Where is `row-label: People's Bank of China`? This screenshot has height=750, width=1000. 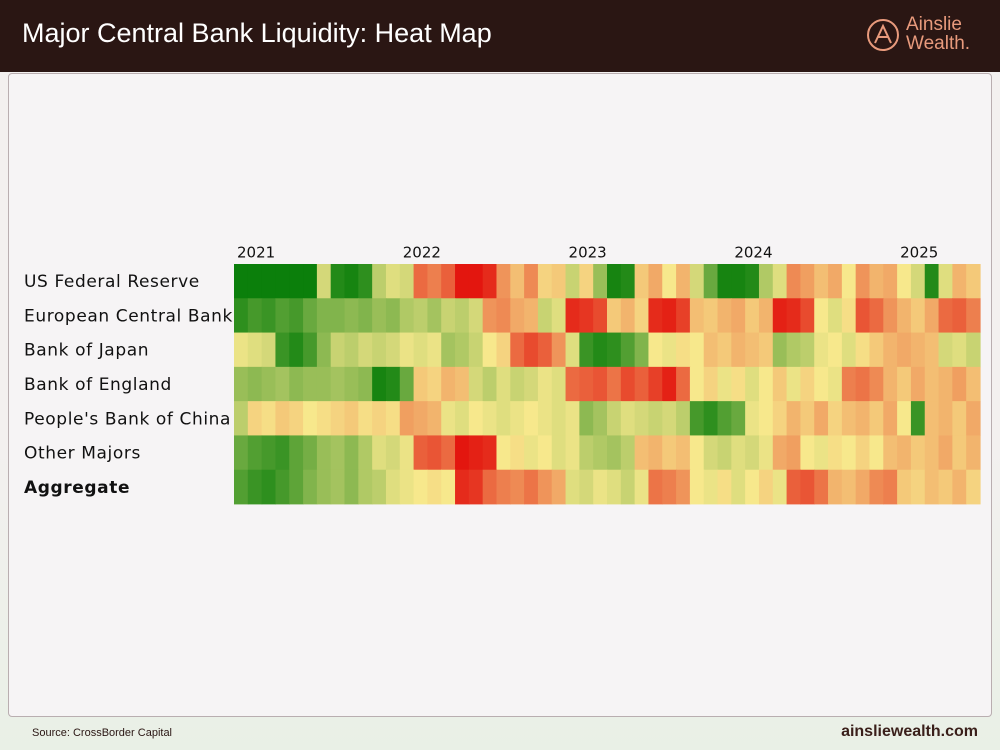
row-label: People's Bank of China is located at coordinates (127, 419).